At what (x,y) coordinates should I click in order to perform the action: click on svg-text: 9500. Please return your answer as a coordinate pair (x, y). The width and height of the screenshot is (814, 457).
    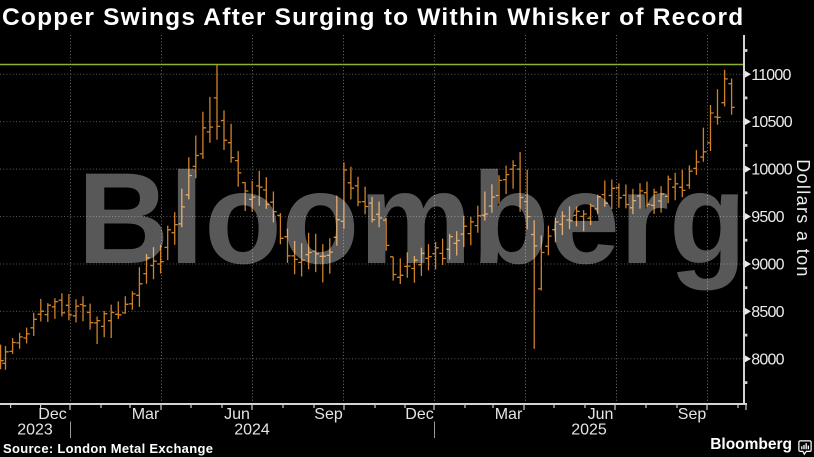
    Looking at the image, I should click on (767, 217).